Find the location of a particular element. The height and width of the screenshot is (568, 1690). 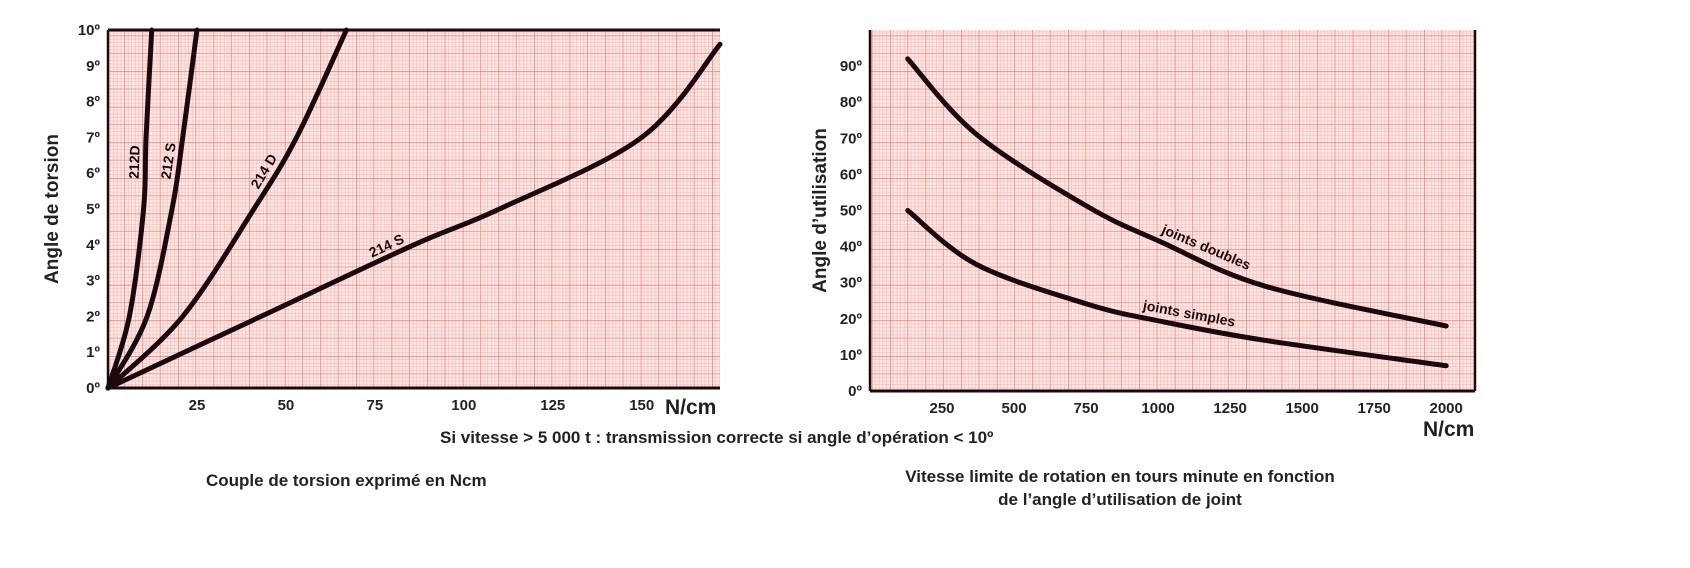

y-tick-label: 1º is located at coordinates (93, 352).